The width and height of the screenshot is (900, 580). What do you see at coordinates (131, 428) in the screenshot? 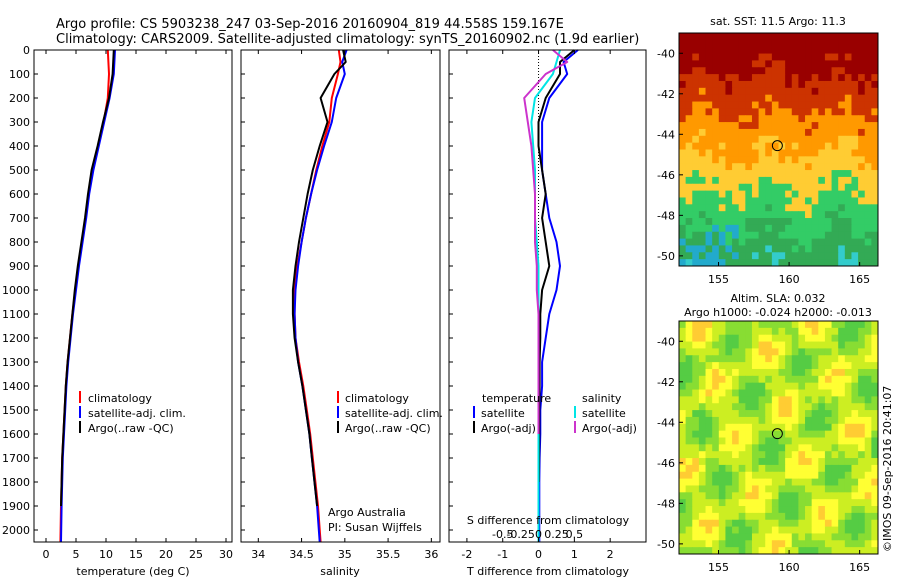
I see `legend-label-argo: Argo(..raw -QC)` at bounding box center [131, 428].